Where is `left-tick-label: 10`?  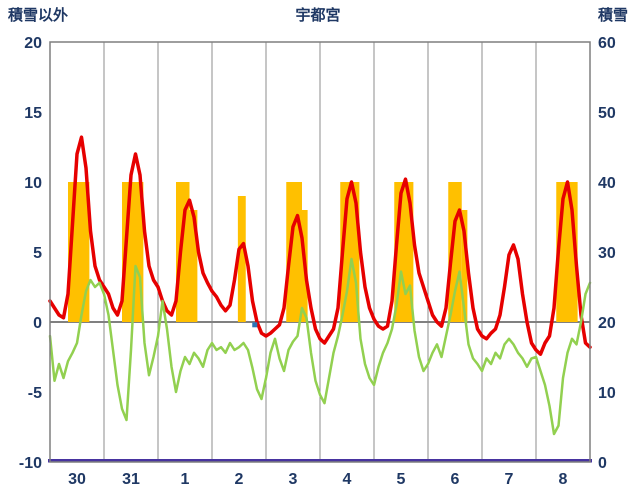 left-tick-label: 10 is located at coordinates (33, 183).